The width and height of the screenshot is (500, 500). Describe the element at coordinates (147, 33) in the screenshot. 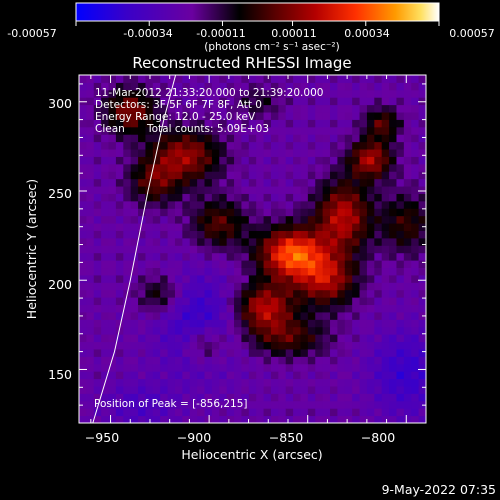

I see `colorbar-tick-label: -0.00034` at that location.